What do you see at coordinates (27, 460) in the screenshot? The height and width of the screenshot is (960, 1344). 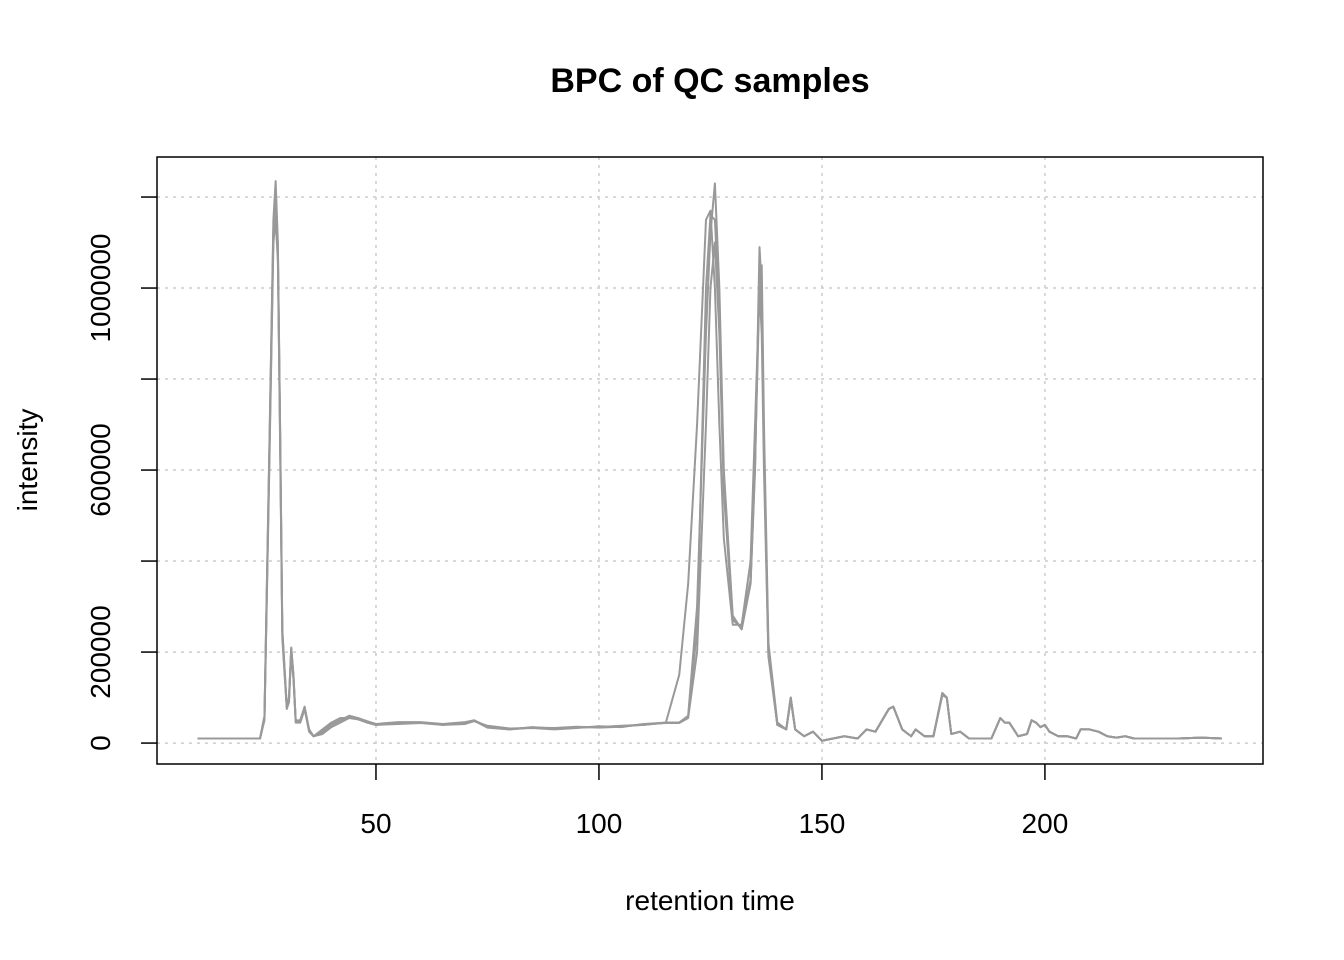 I see `y-axis-label: intensity` at bounding box center [27, 460].